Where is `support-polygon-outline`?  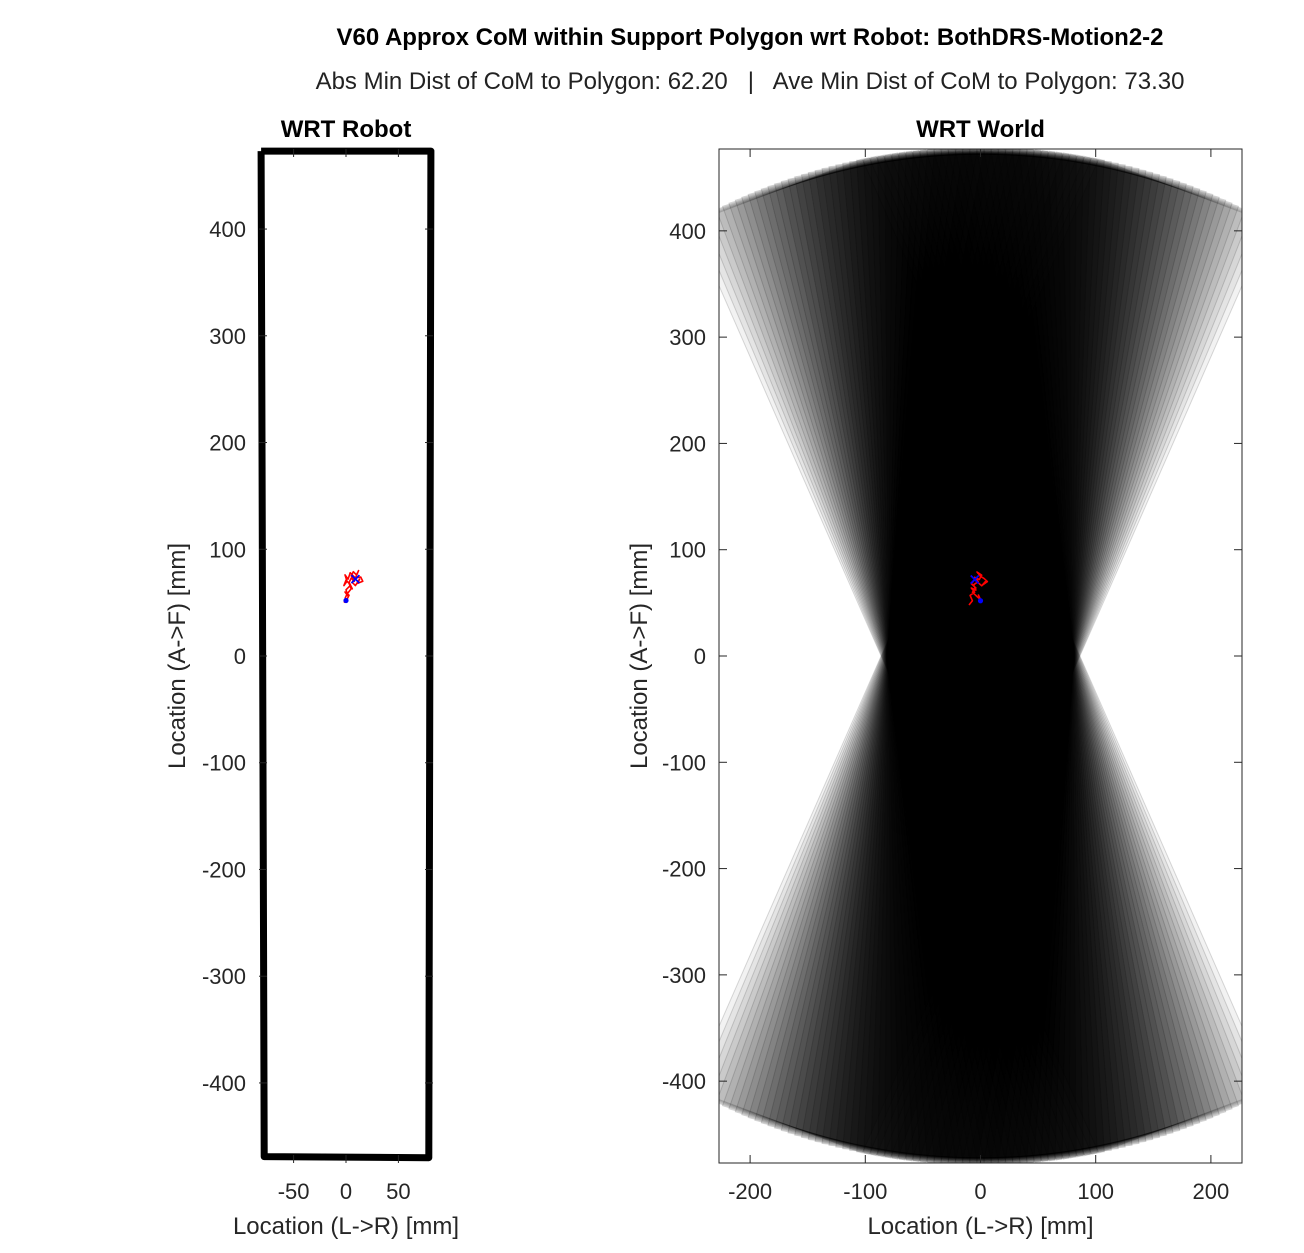 support-polygon-outline is located at coordinates (346, 654).